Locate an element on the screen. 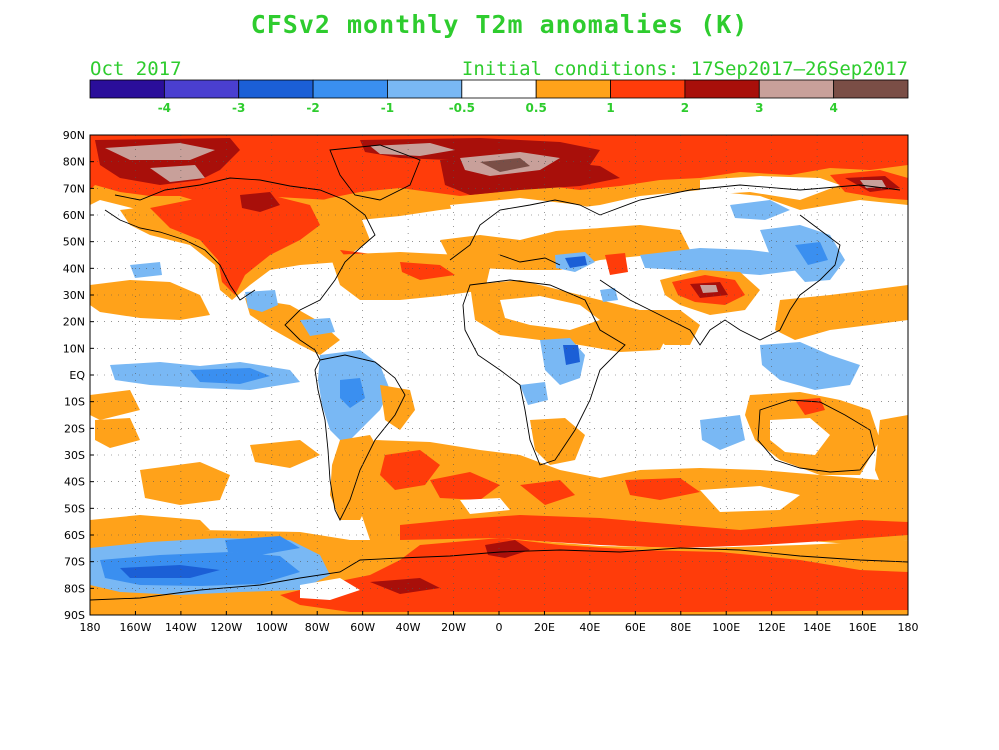 The image size is (999, 750). north-america-coast is located at coordinates (240, 269).